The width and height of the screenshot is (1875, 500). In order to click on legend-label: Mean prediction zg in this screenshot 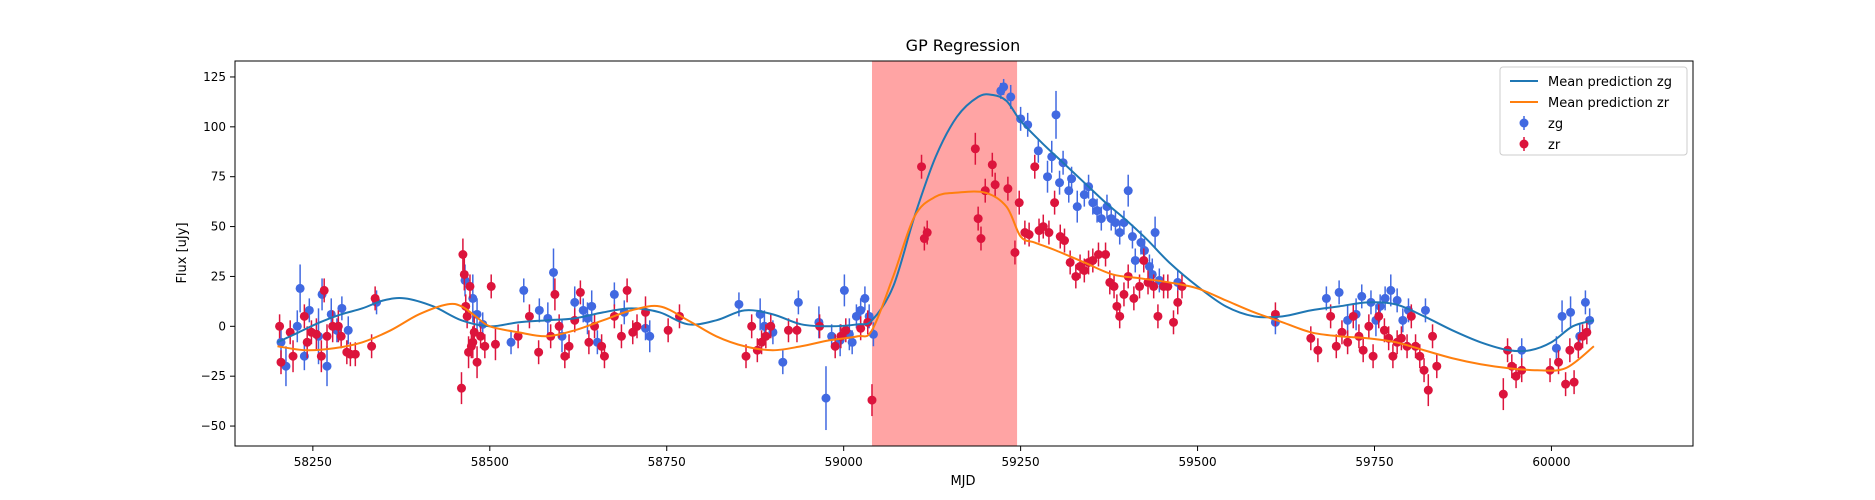, I will do `click(1610, 82)`.